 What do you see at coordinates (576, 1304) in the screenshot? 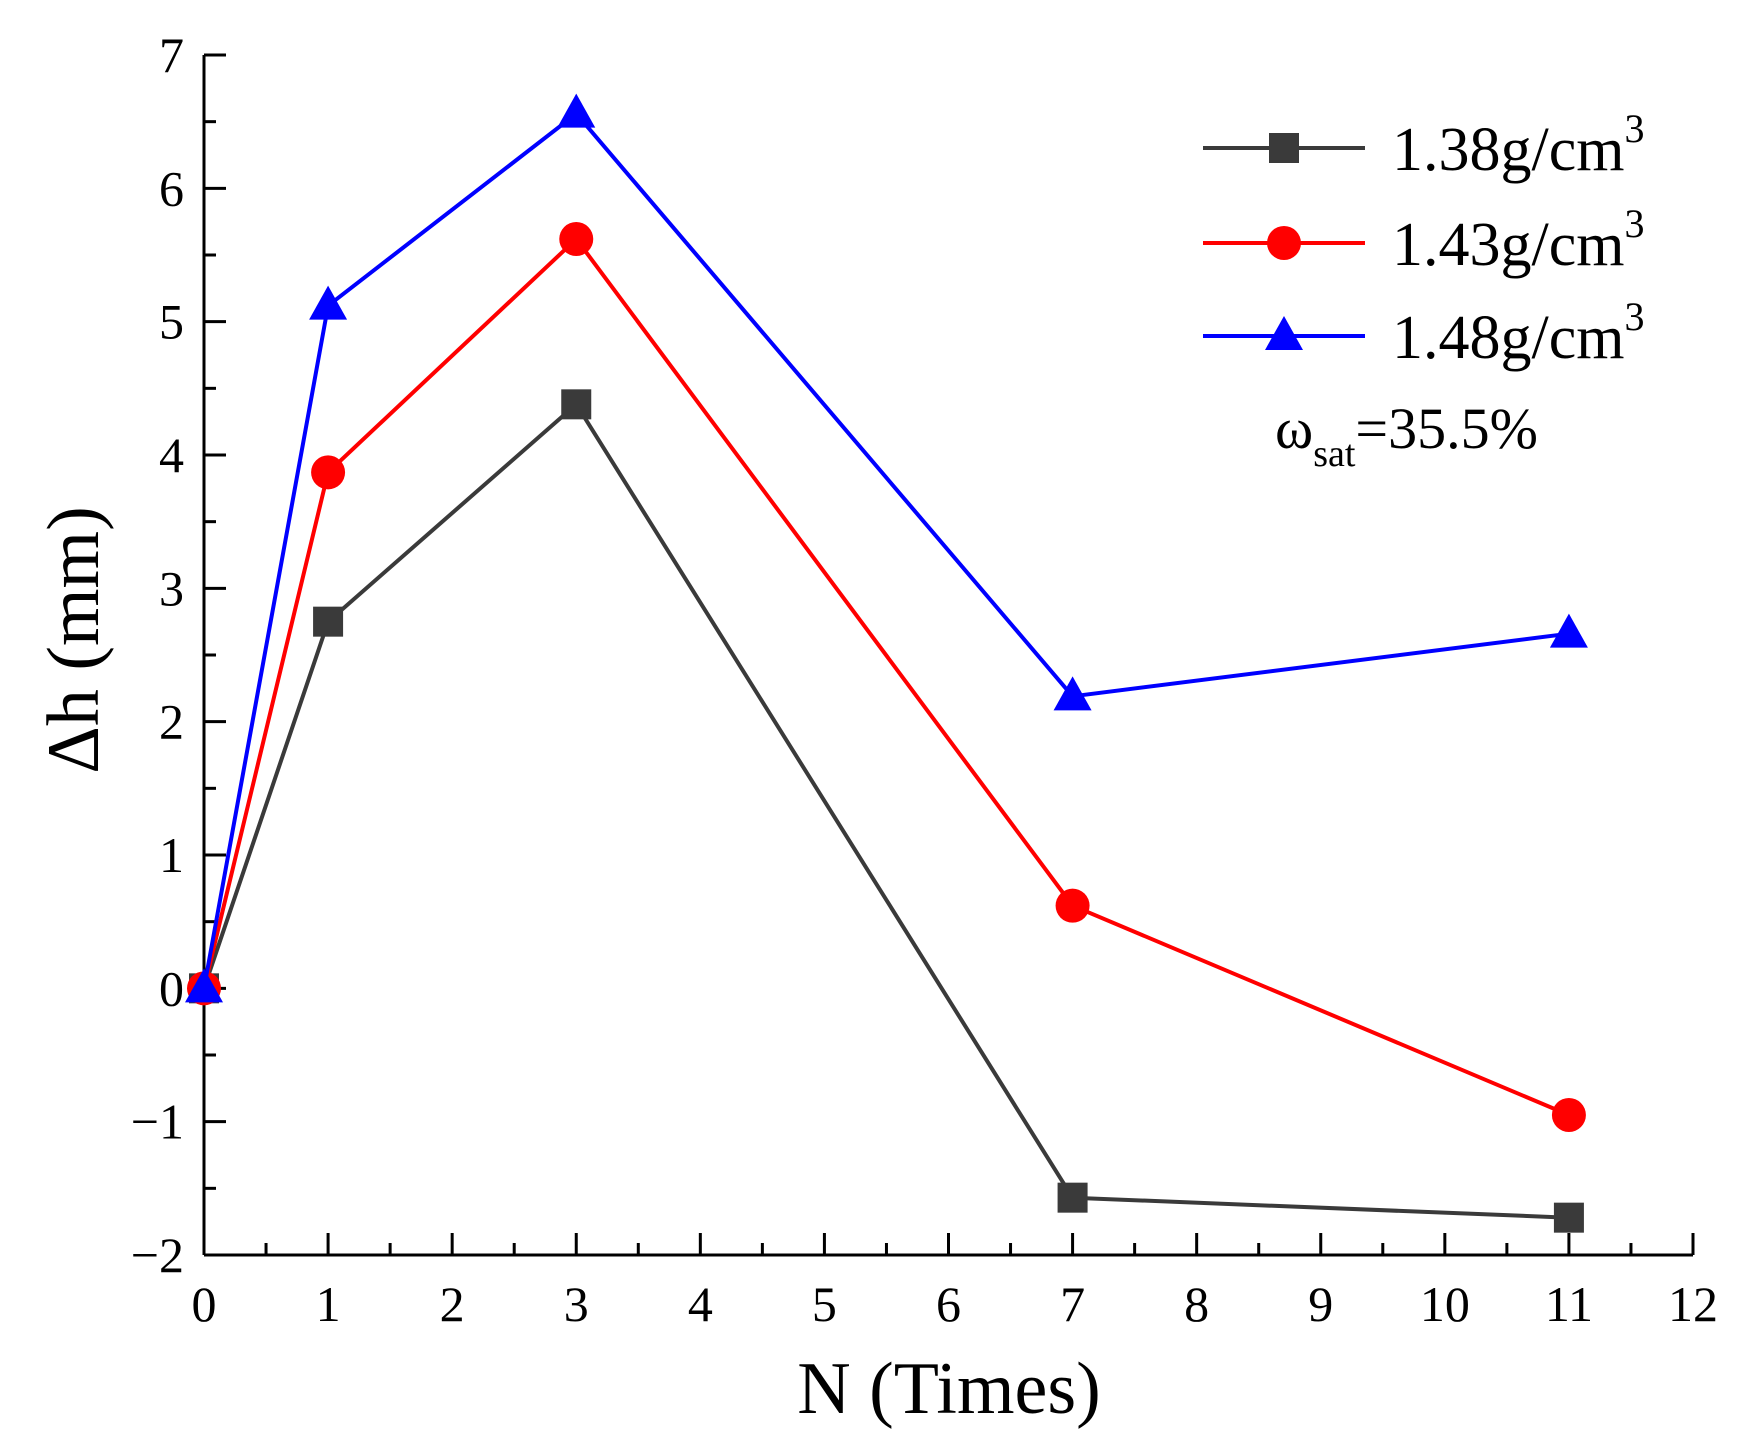
I see `x-tick-label: 3` at bounding box center [576, 1304].